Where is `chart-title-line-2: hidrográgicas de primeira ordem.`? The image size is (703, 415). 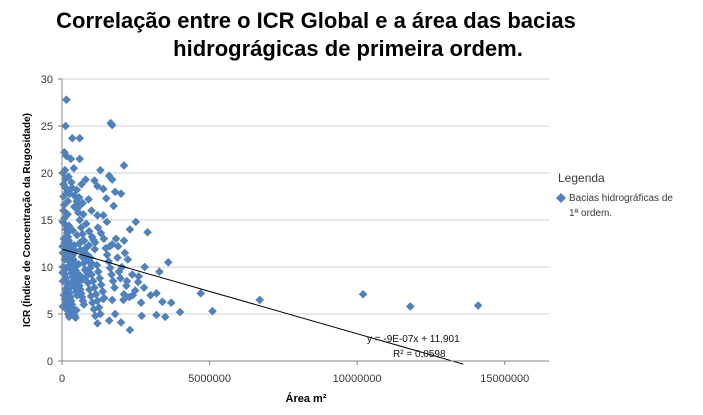
chart-title-line-2: hidrográgicas de primeira ordem. is located at coordinates (348, 48).